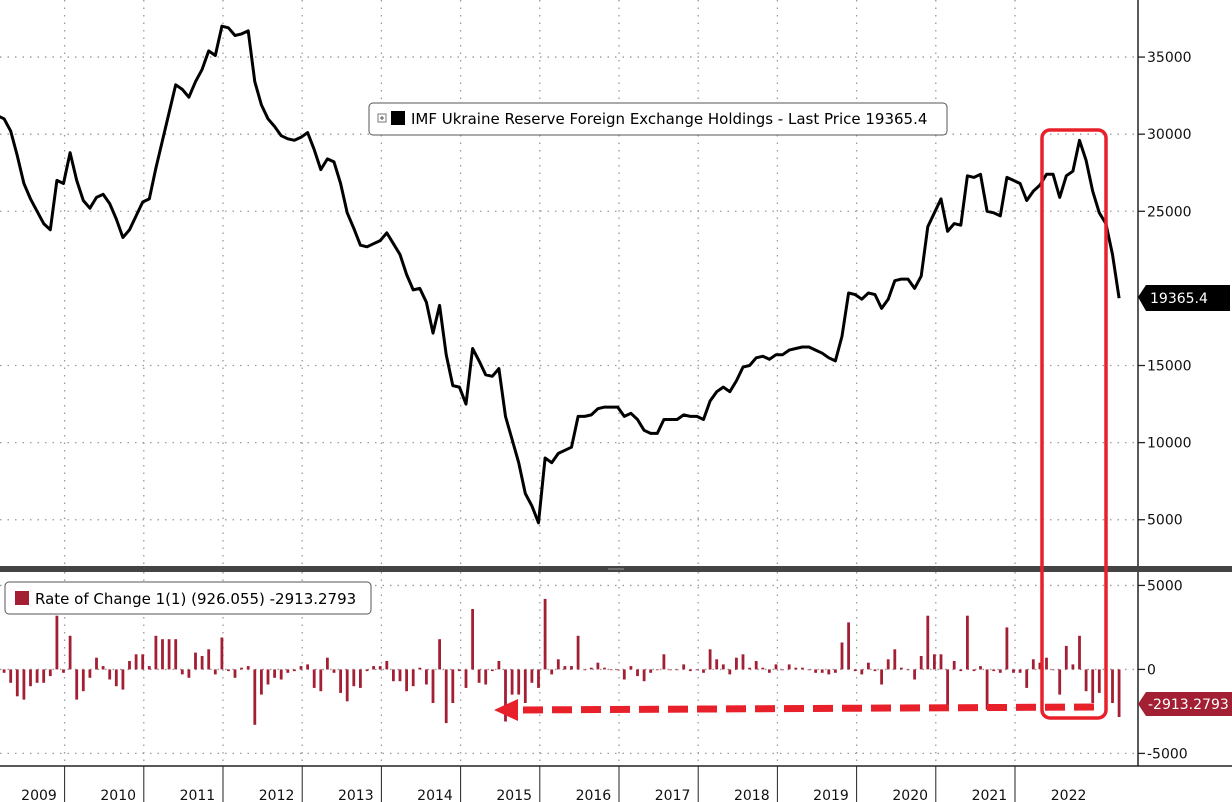 The image size is (1232, 802). What do you see at coordinates (1069, 795) in the screenshot?
I see `x-tick-label: 2022` at bounding box center [1069, 795].